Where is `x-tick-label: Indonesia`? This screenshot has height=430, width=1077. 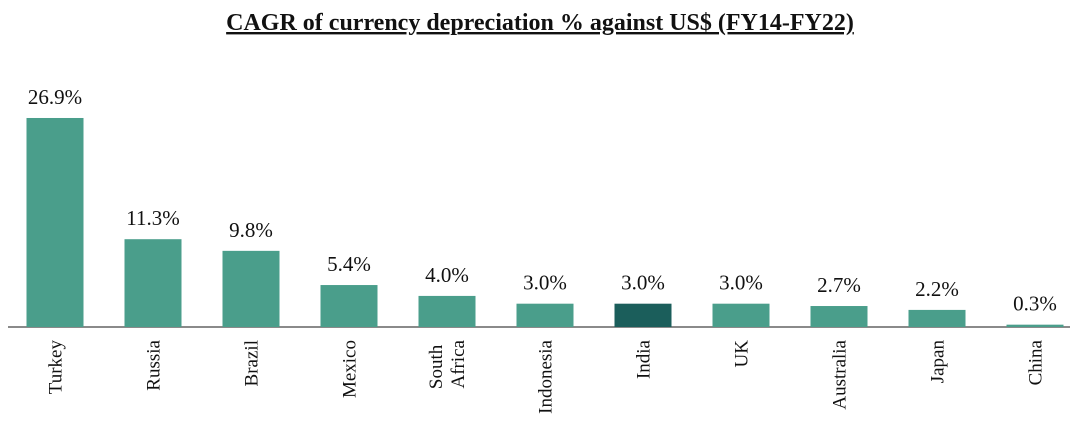 x-tick-label: Indonesia is located at coordinates (546, 376).